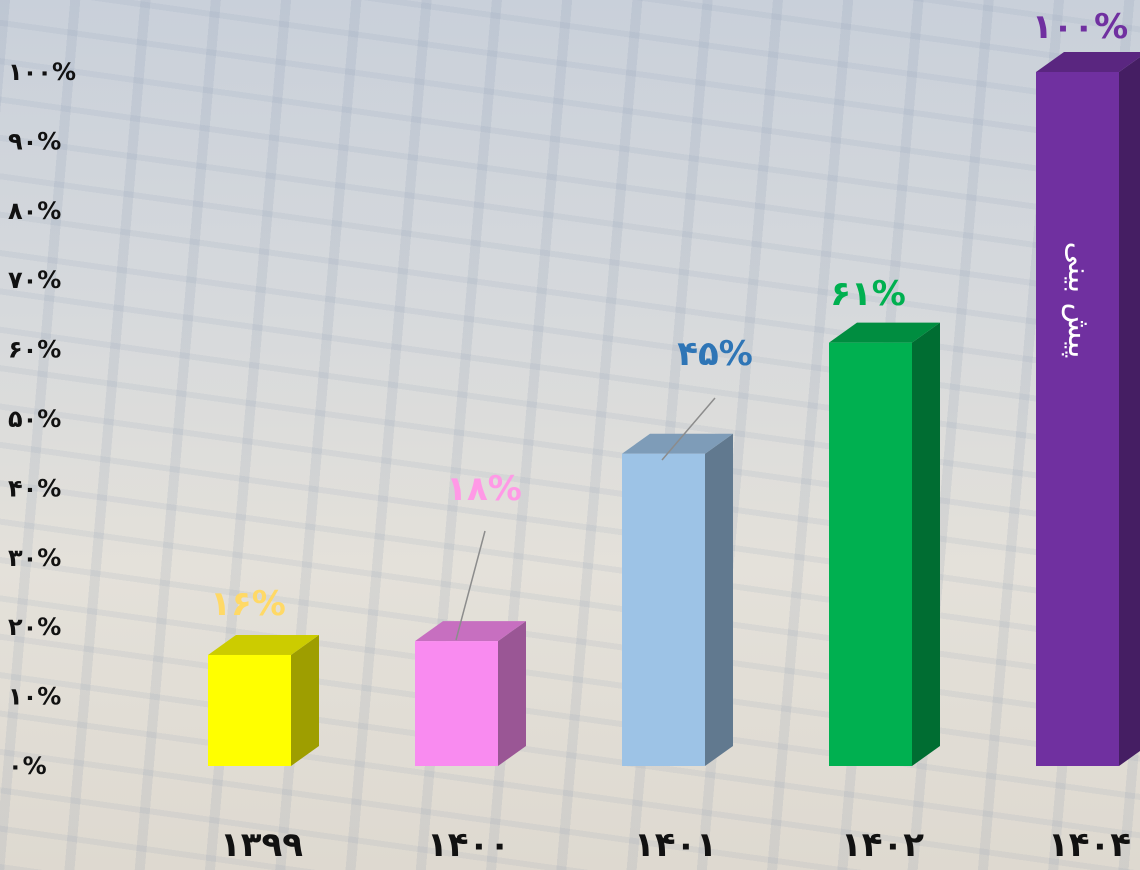 The width and height of the screenshot is (1140, 870). What do you see at coordinates (484, 489) in the screenshot?
I see `data-label: ۱۸%` at bounding box center [484, 489].